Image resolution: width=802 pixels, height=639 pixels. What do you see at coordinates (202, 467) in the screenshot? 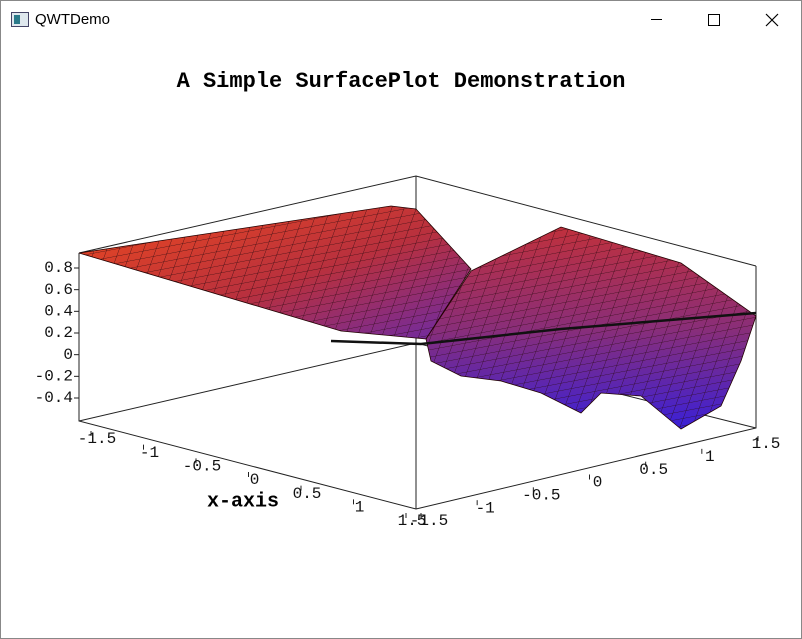
I see `x-tick-label: -0.5` at bounding box center [202, 467].